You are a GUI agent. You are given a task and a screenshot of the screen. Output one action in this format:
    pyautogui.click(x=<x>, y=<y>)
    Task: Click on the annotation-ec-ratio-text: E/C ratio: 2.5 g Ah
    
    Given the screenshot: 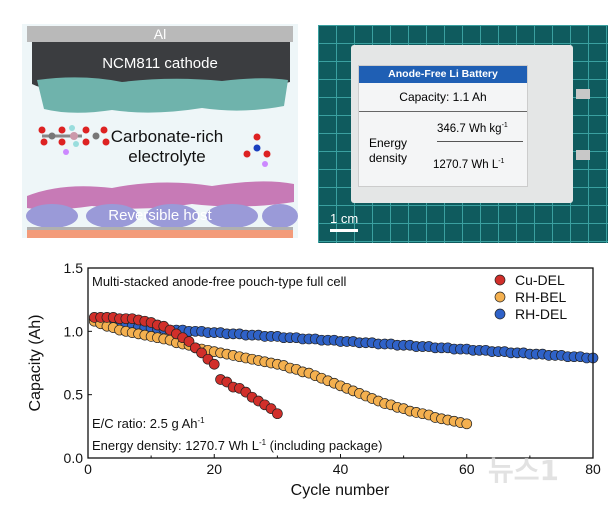 What is the action you would take?
    pyautogui.click(x=145, y=423)
    